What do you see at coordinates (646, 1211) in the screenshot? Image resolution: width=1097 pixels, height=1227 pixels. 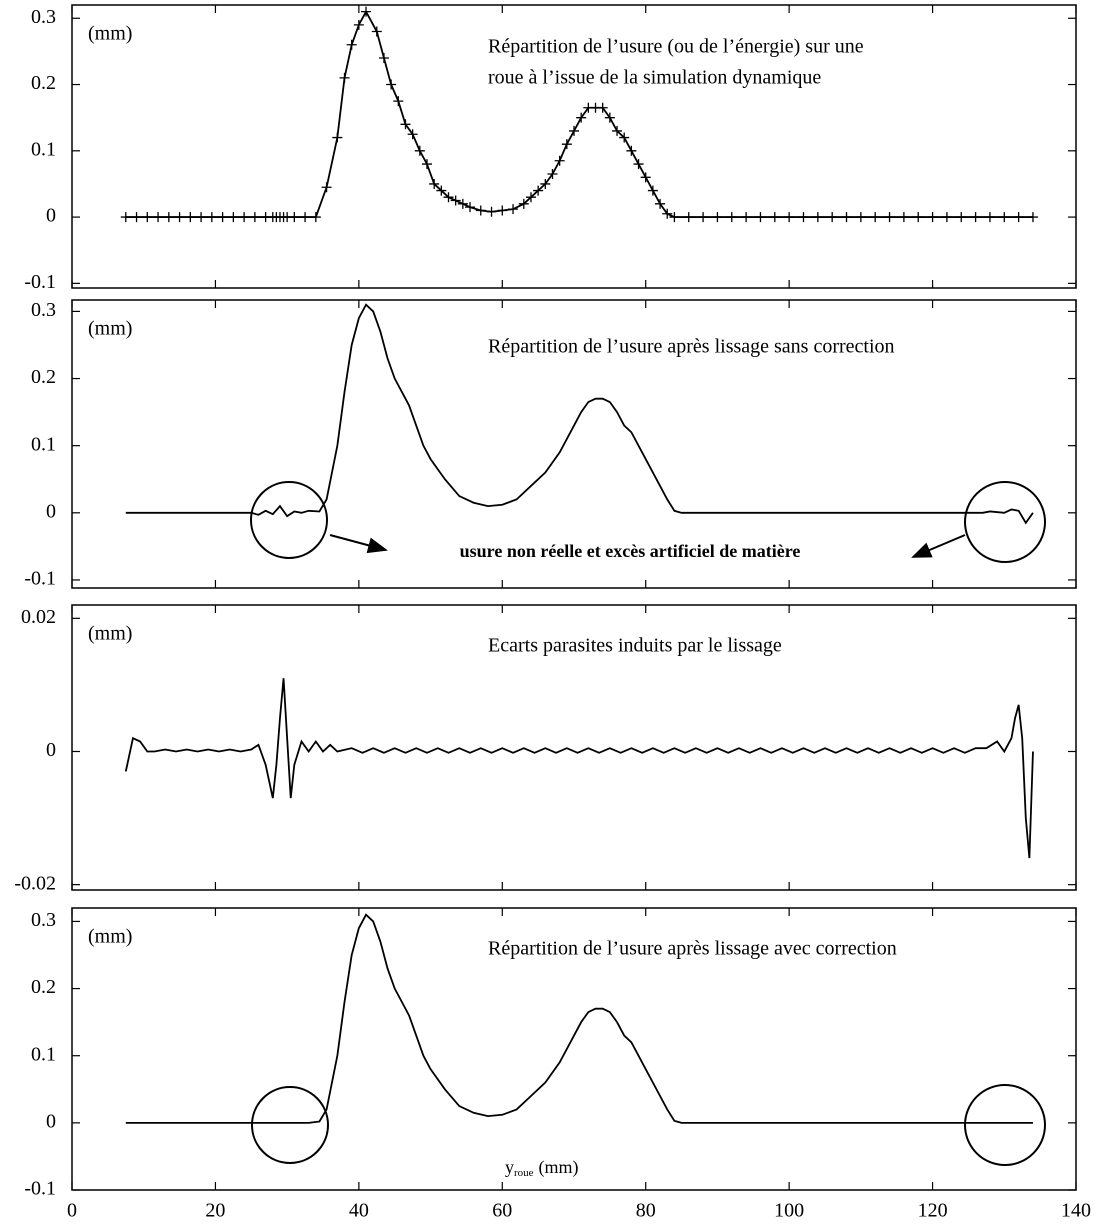 I see `x-tick-label: 80` at bounding box center [646, 1211].